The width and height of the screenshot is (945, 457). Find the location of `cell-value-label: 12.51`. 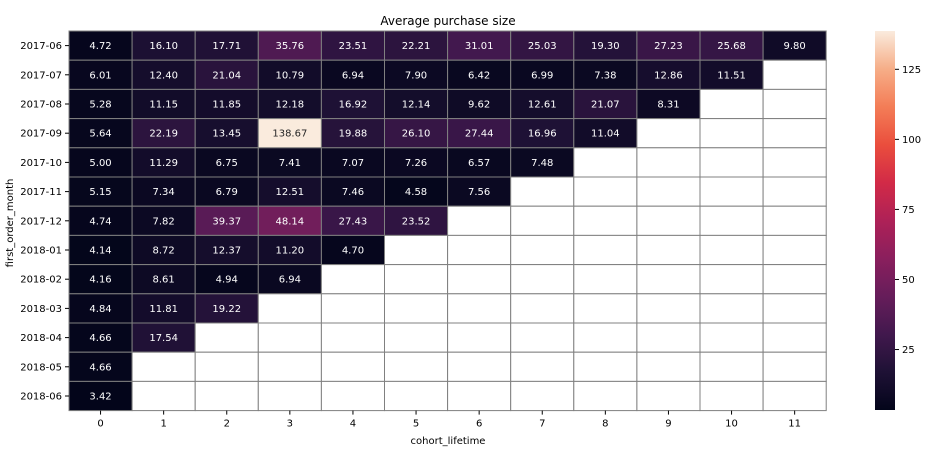

cell-value-label: 12.51 is located at coordinates (290, 192).